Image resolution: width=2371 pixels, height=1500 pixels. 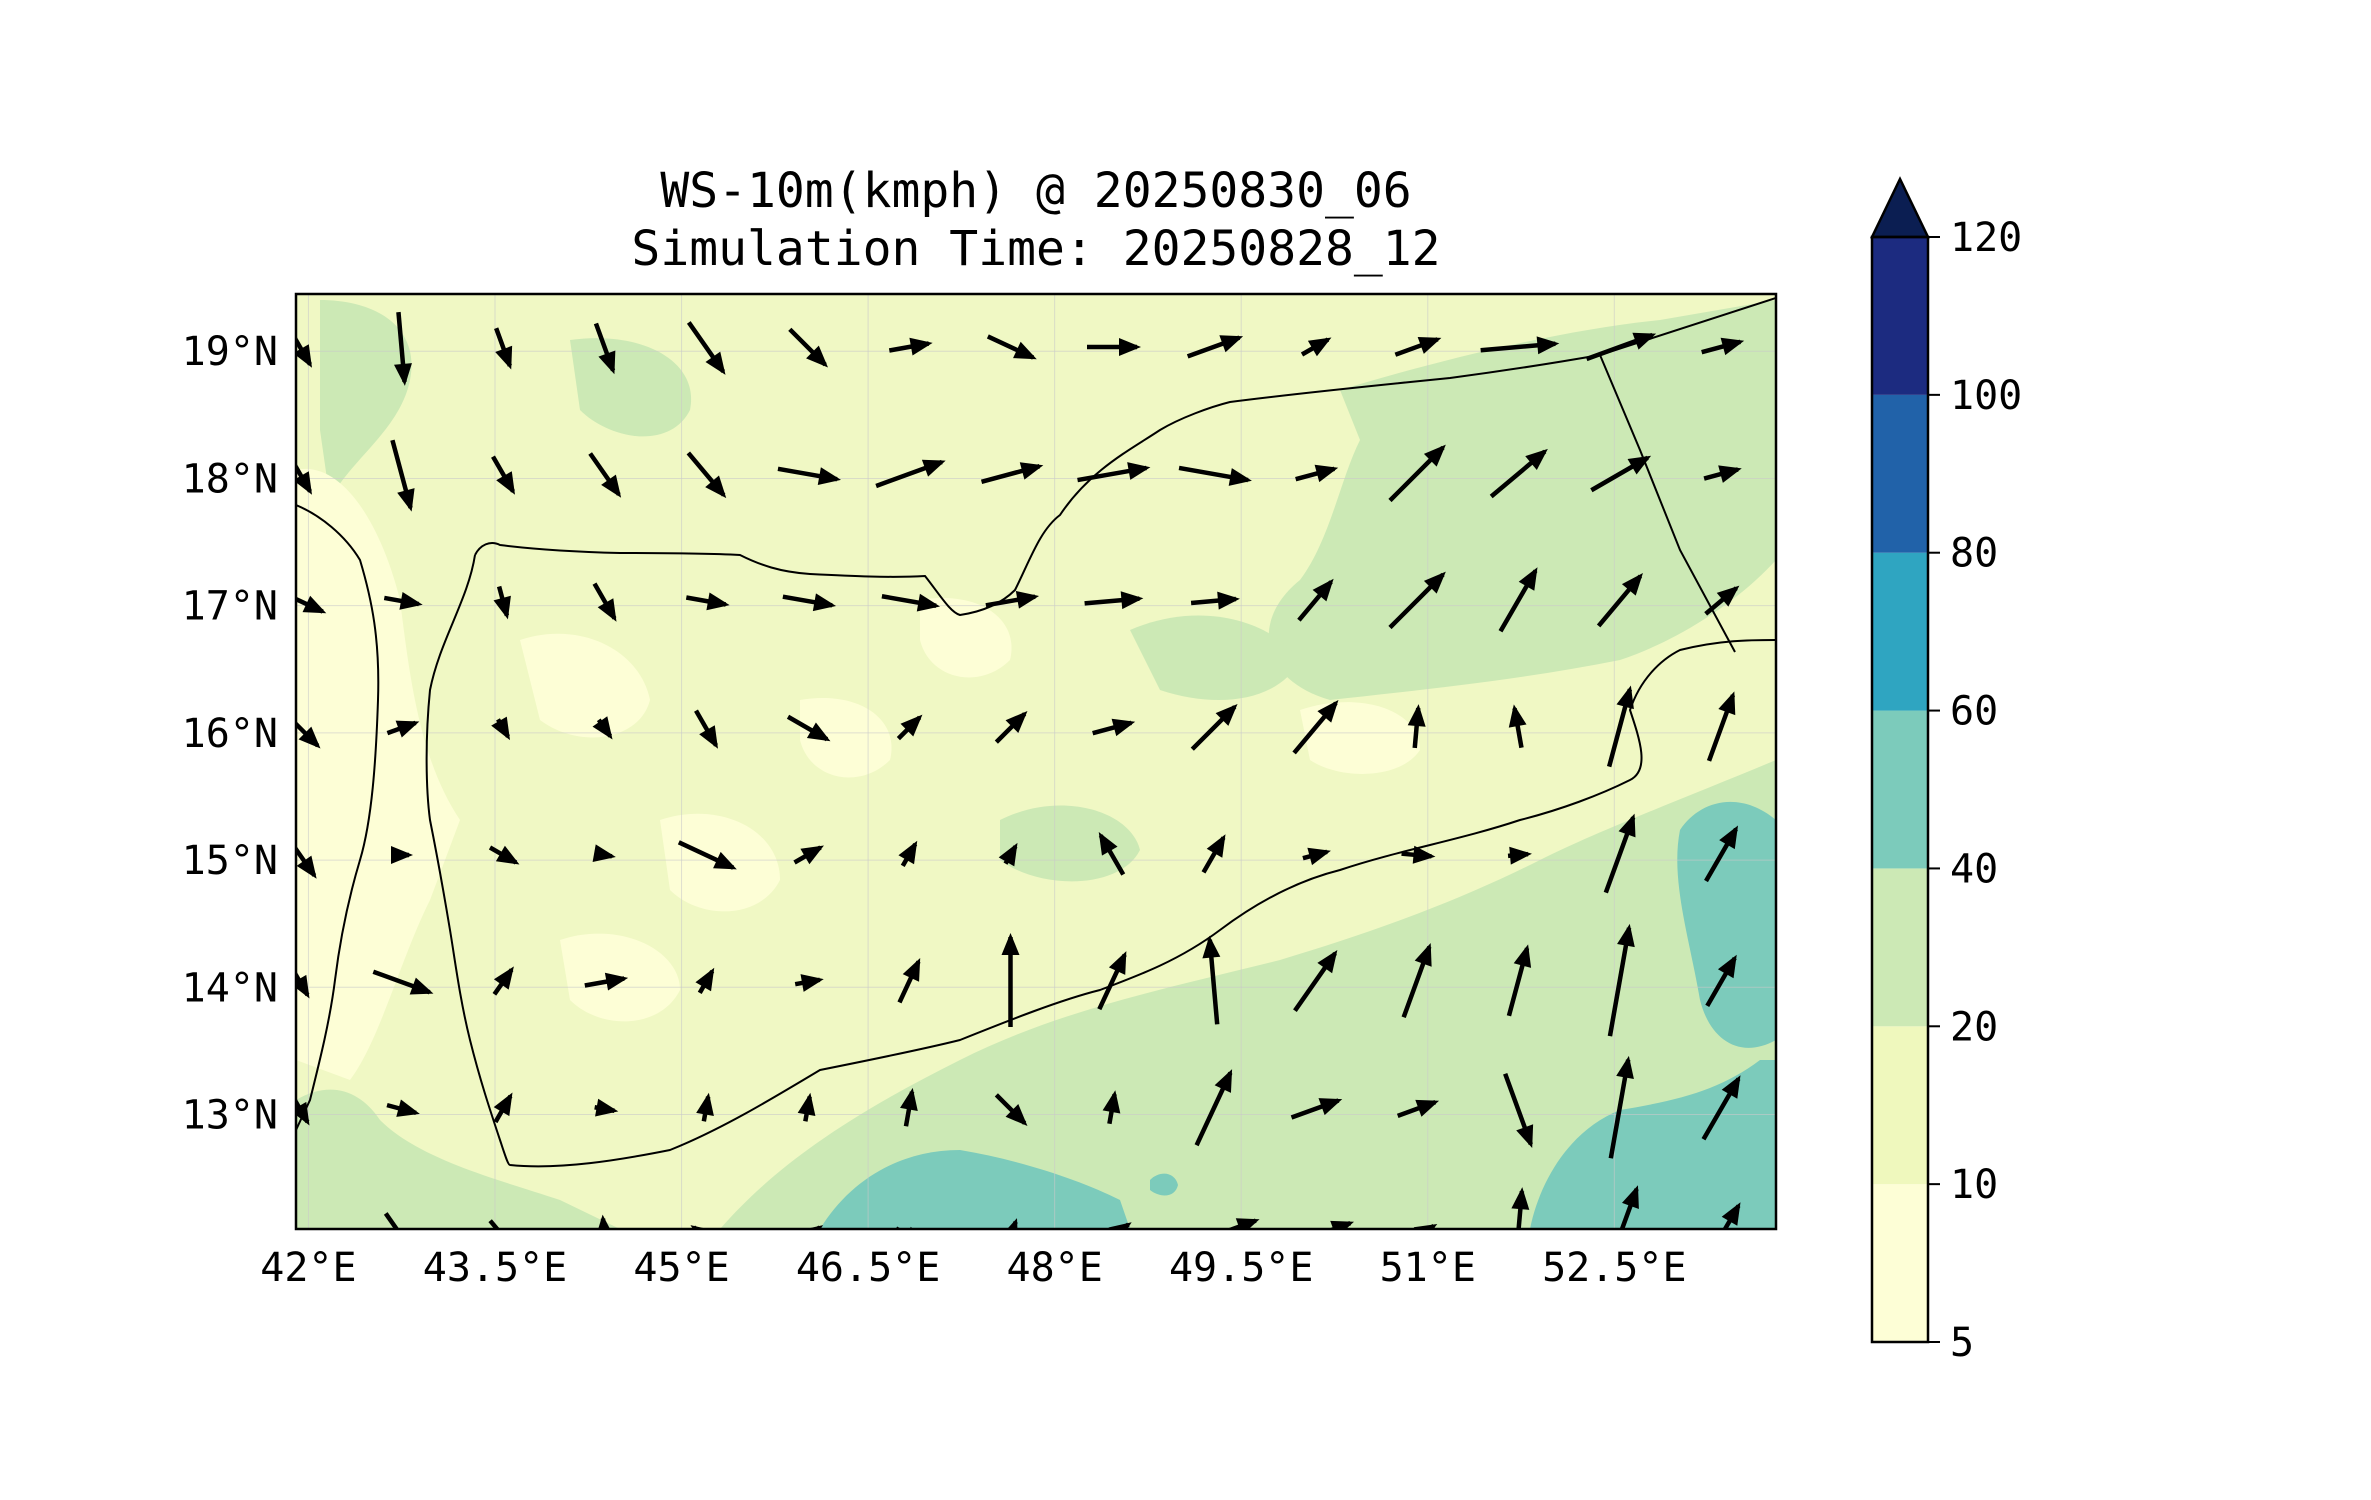 What do you see at coordinates (230, 1116) in the screenshot?
I see `y-tick-label: 13°N` at bounding box center [230, 1116].